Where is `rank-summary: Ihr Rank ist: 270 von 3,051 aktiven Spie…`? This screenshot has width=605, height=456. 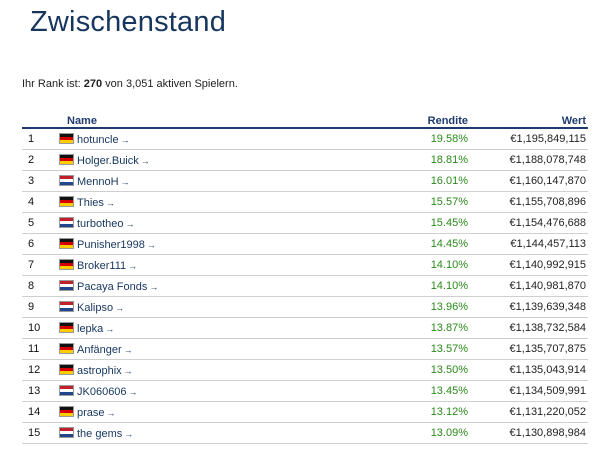
rank-summary: Ihr Rank ist: 270 von 3,051 aktiven Spie… is located at coordinates (130, 84).